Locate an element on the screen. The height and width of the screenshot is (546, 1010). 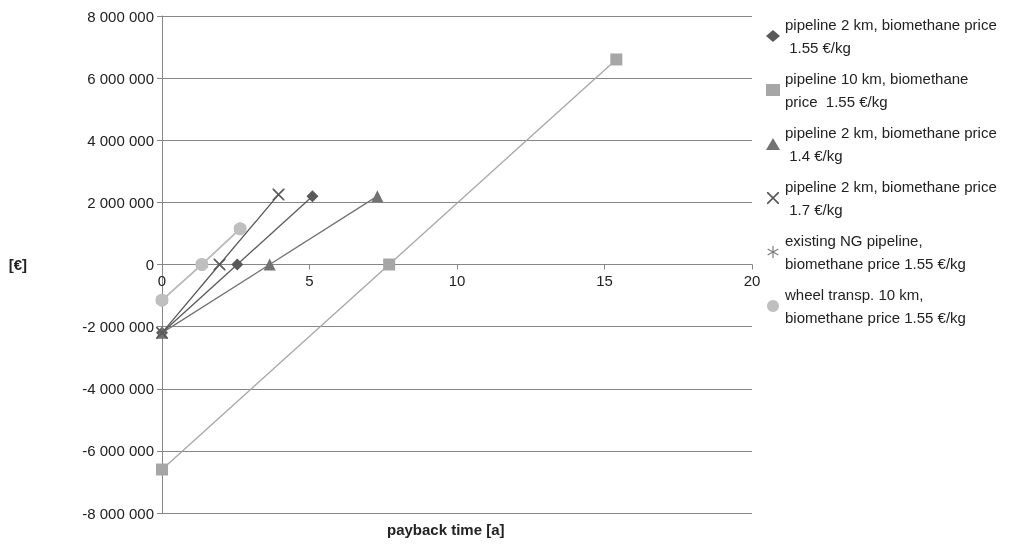
x-tick-label: 0 is located at coordinates (162, 280).